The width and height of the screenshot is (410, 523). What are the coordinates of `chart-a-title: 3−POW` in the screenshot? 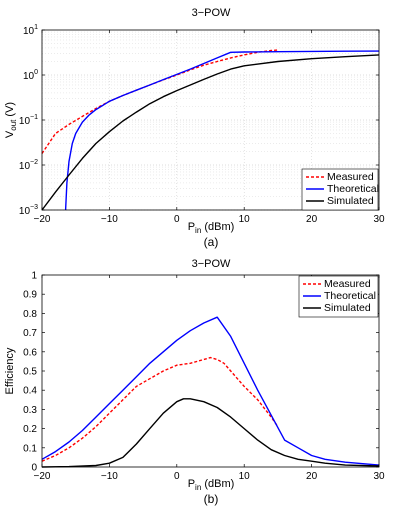 It's located at (211, 13).